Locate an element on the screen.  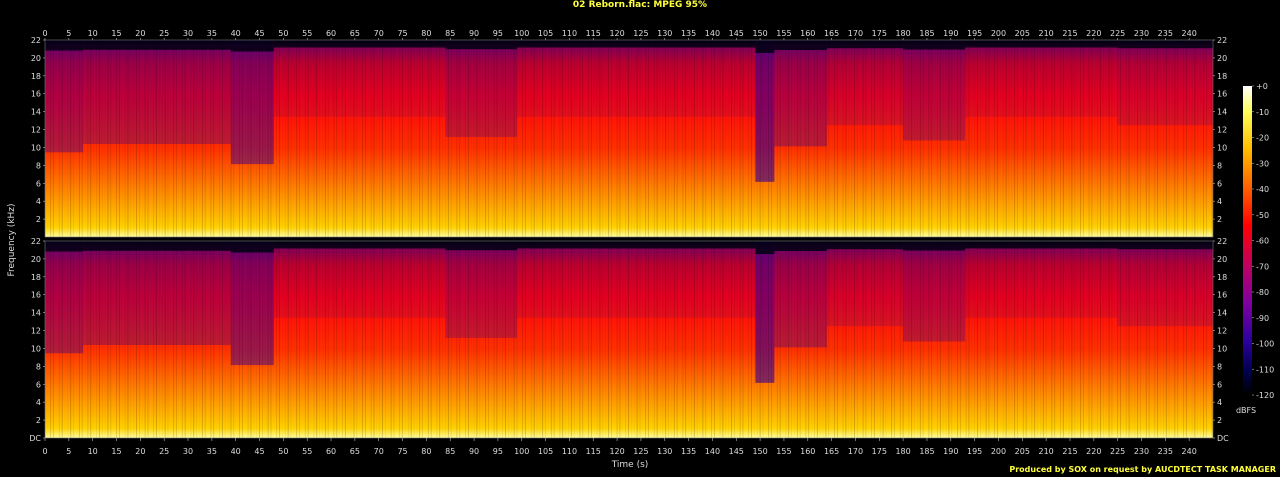
x-tick-label: 45 is located at coordinates (259, 33).